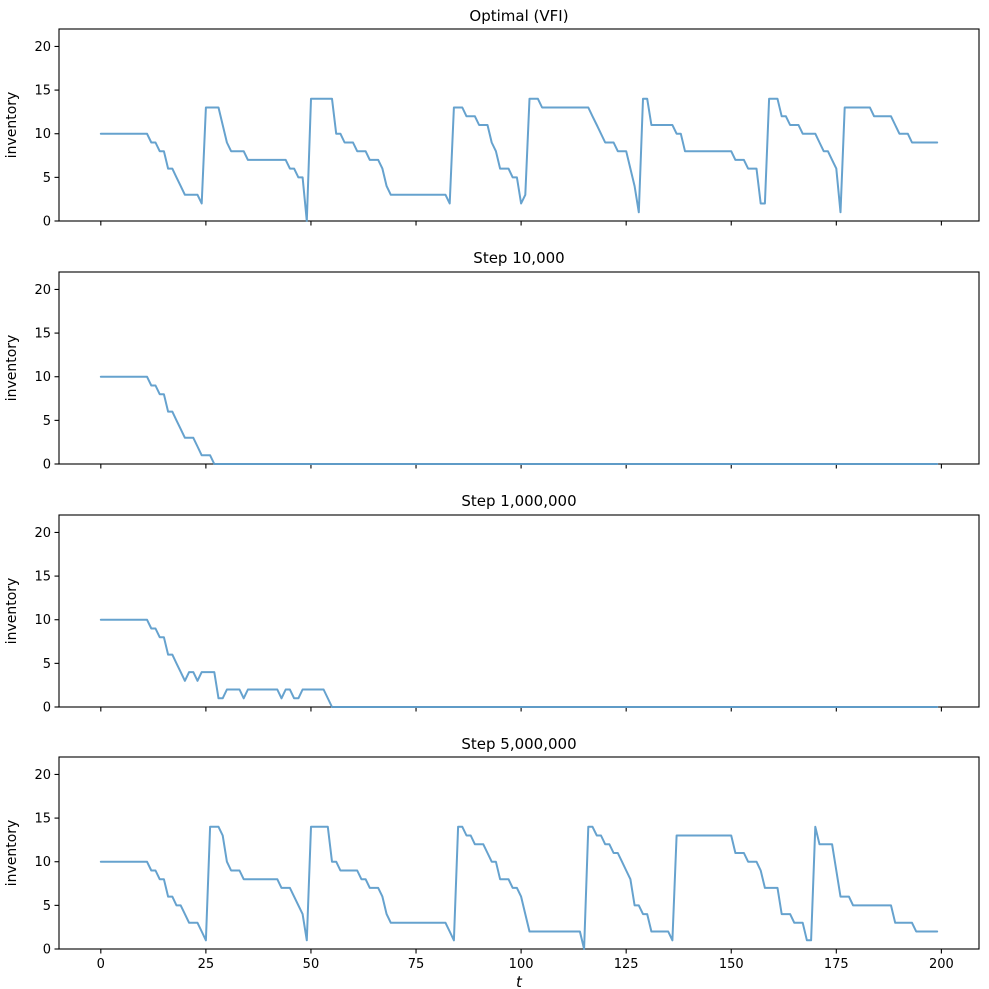 This screenshot has width=989, height=989. Describe the element at coordinates (518, 744) in the screenshot. I see `subplot-title: Step 5,000,000` at that location.